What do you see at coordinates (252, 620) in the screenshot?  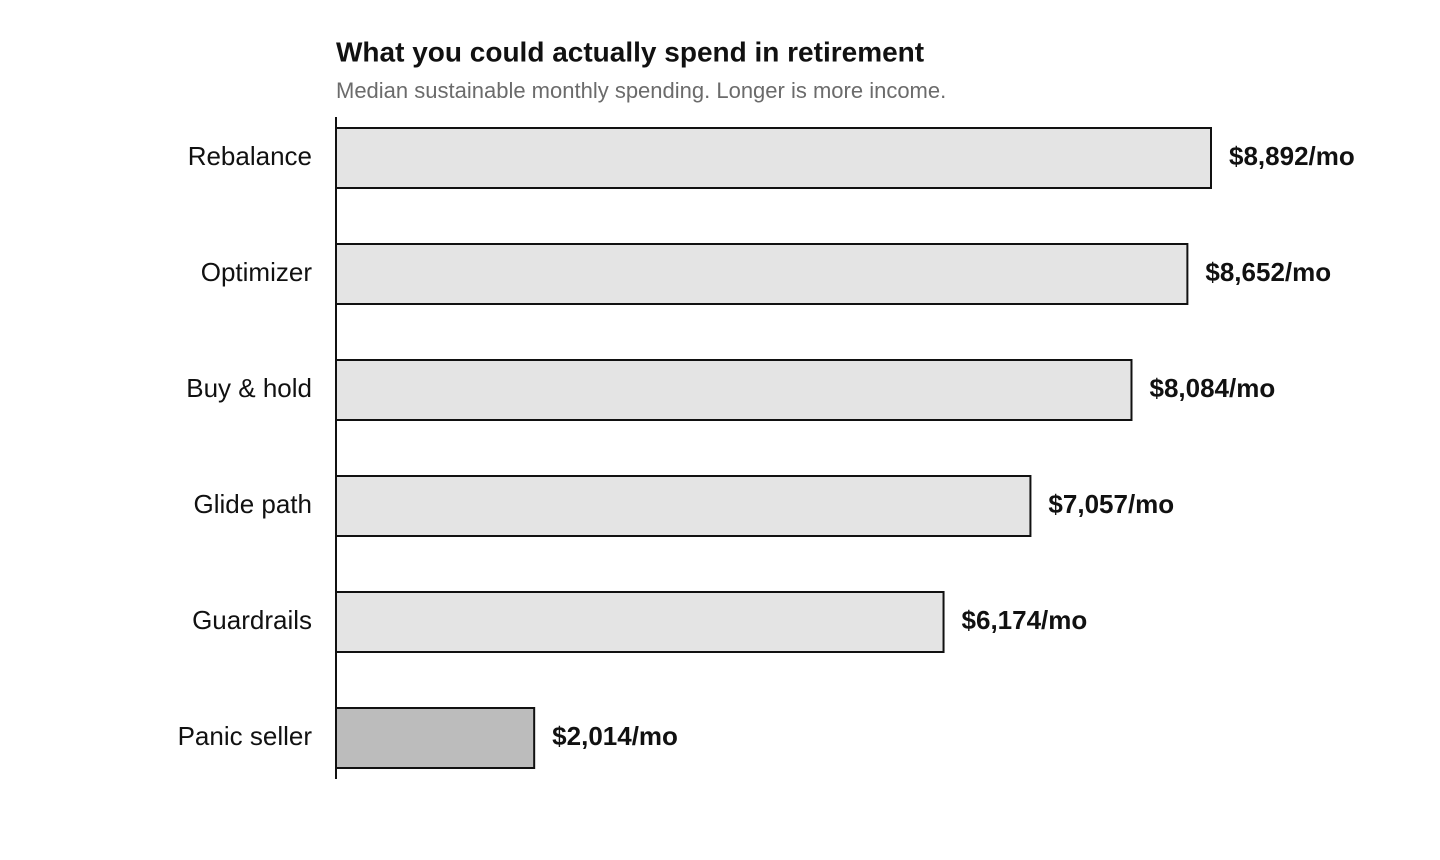 I see `category-label: Guardrails` at bounding box center [252, 620].